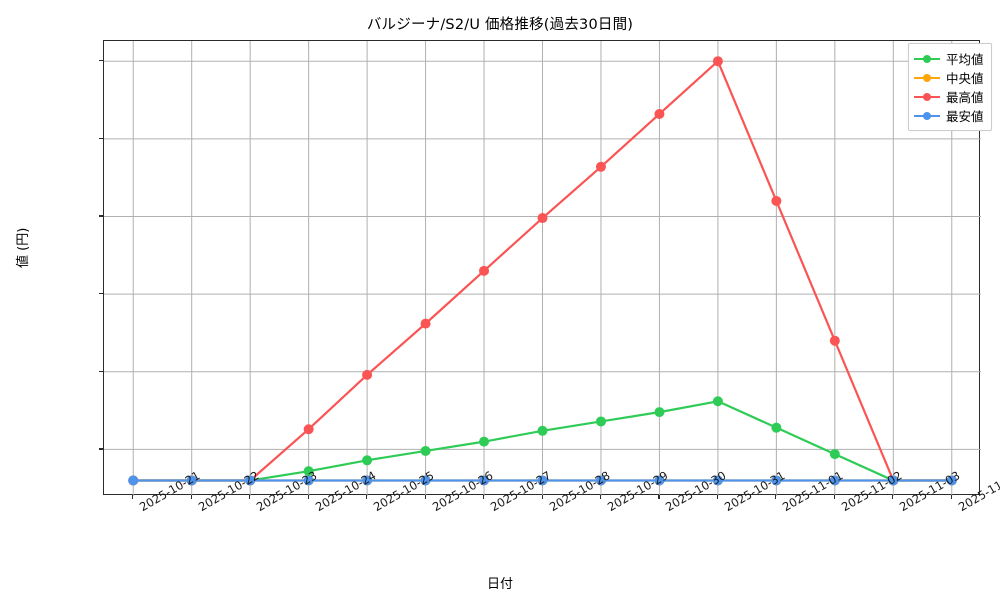 This screenshot has height=600, width=1000. I want to click on legend-label: 最高値, so click(965, 97).